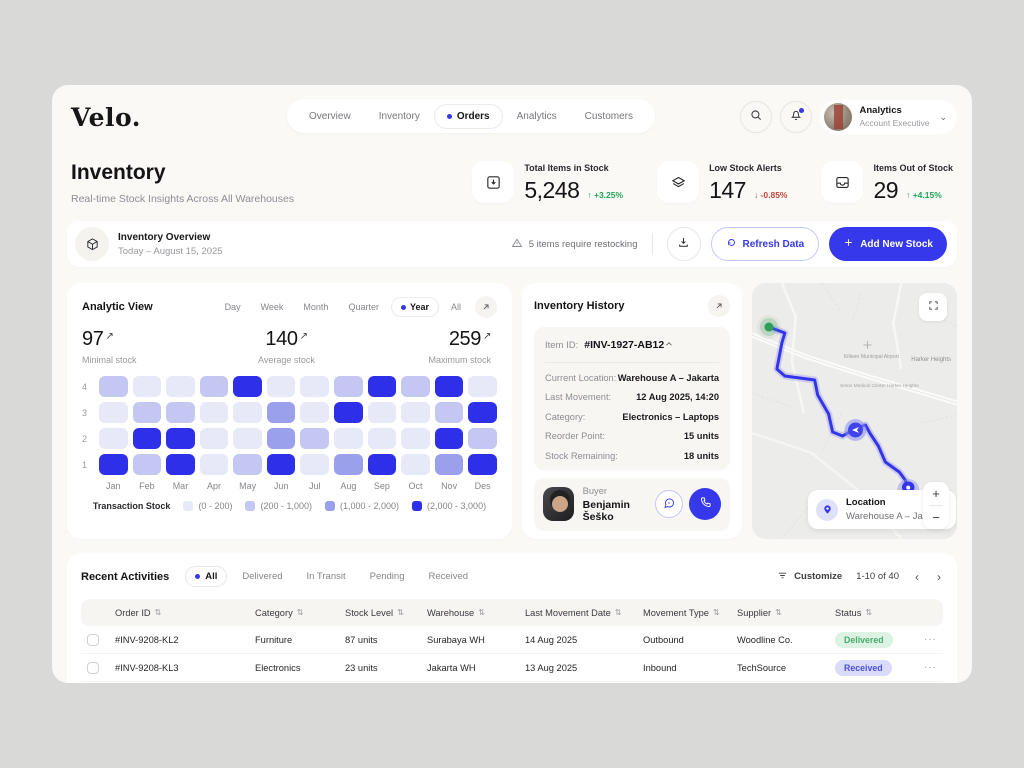 This screenshot has width=1024, height=768. Describe the element at coordinates (609, 116) in the screenshot. I see `nav-tab-customers: Customers` at that location.